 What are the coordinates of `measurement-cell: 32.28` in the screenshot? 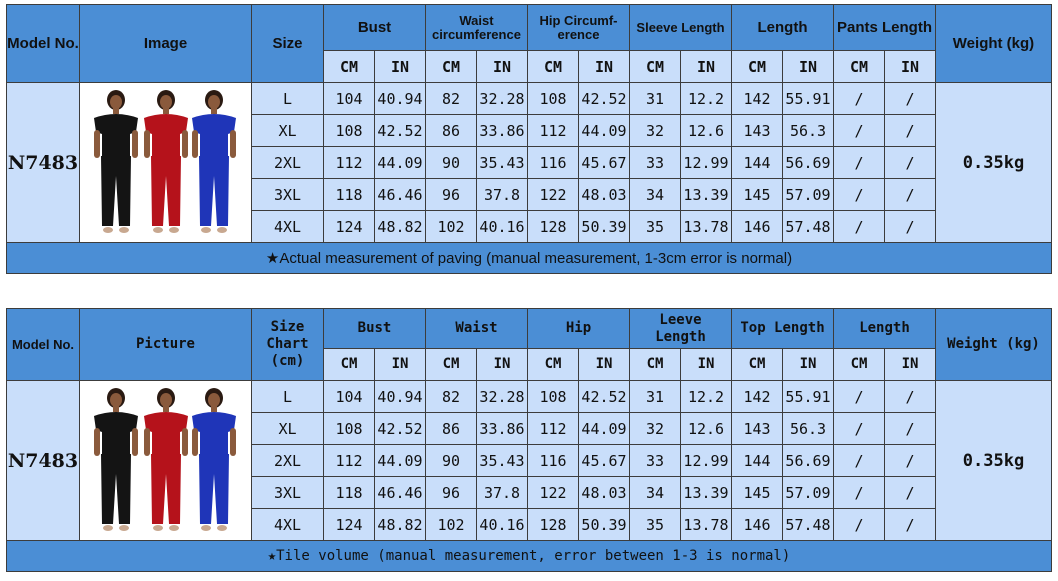 It's located at (502, 98).